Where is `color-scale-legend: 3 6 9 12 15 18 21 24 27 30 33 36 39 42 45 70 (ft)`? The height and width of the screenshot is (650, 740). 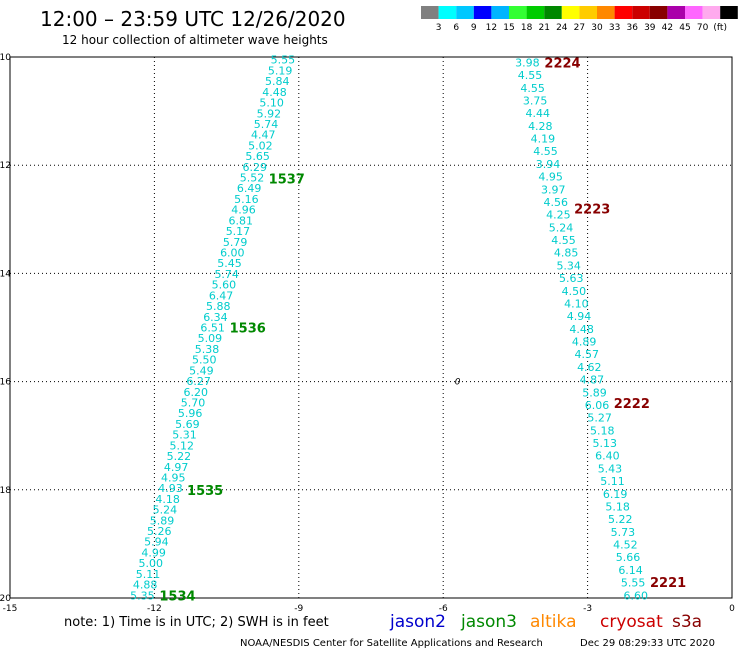
color-scale-legend: 3 6 9 12 15 18 21 24 27 30 33 36 39 42 45 70 (ft) is located at coordinates (579, 19).